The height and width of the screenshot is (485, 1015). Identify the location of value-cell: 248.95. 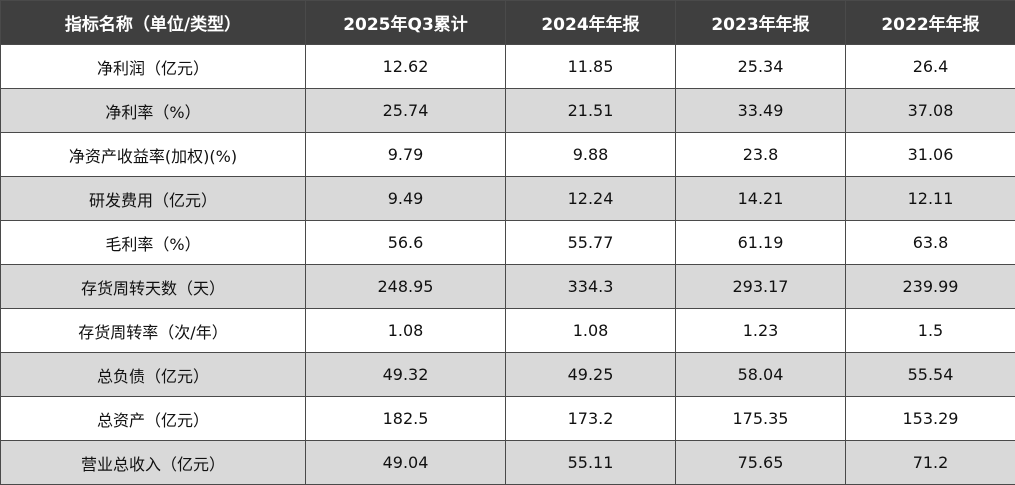
(406, 287).